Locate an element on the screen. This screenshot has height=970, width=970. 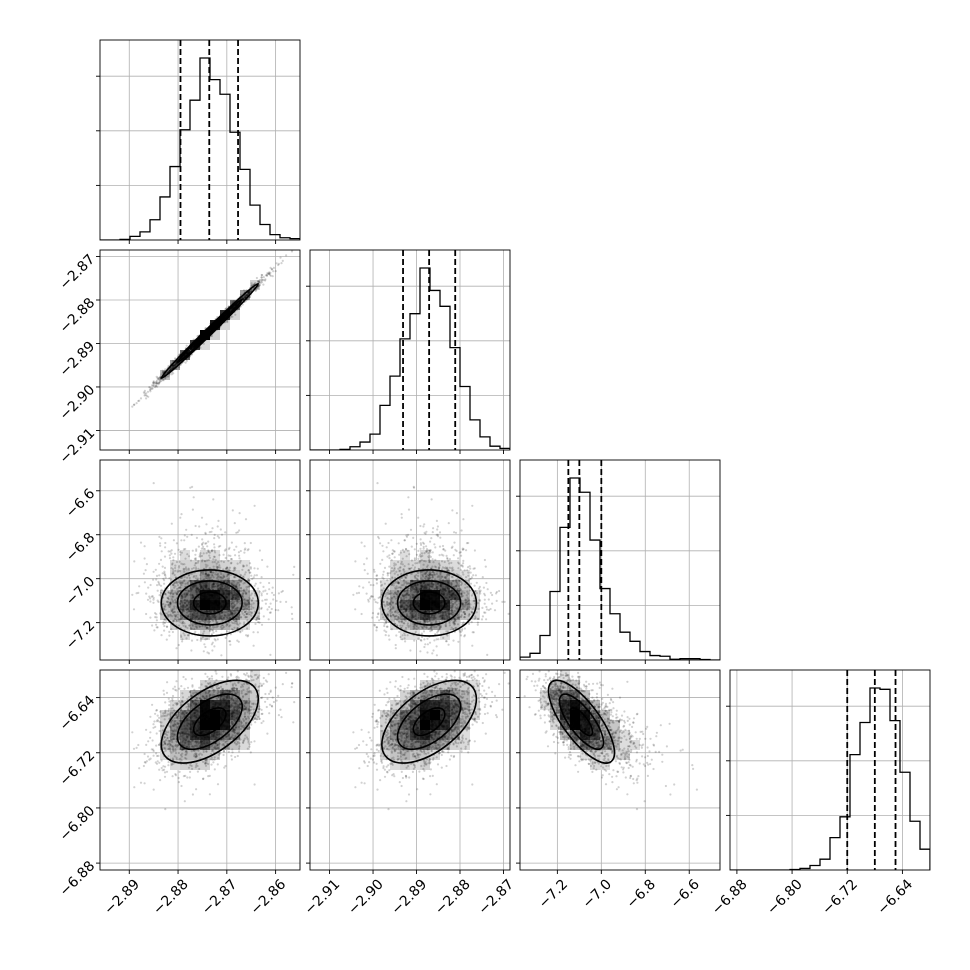
y-tick-label: −6.6 is located at coordinates (80, 503).